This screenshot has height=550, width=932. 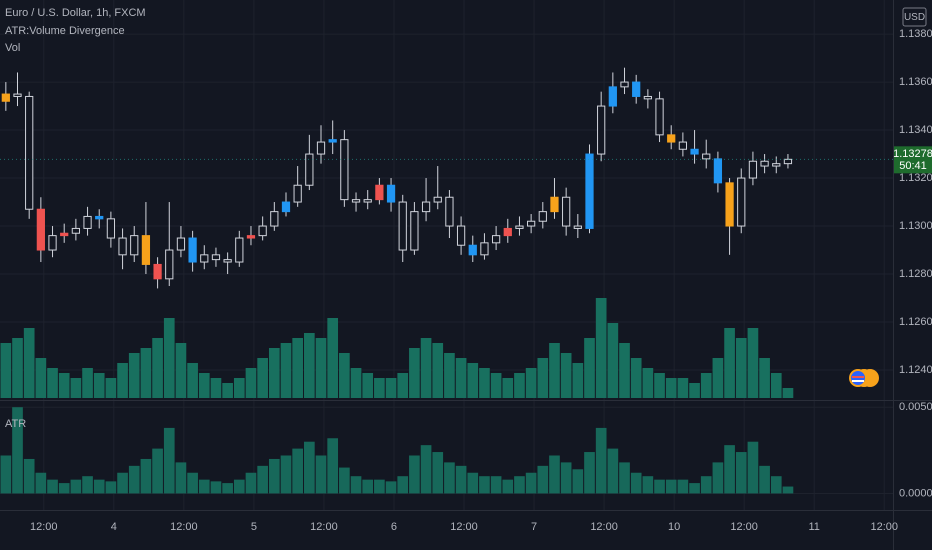 What do you see at coordinates (864, 378) in the screenshot?
I see `currency-flags` at bounding box center [864, 378].